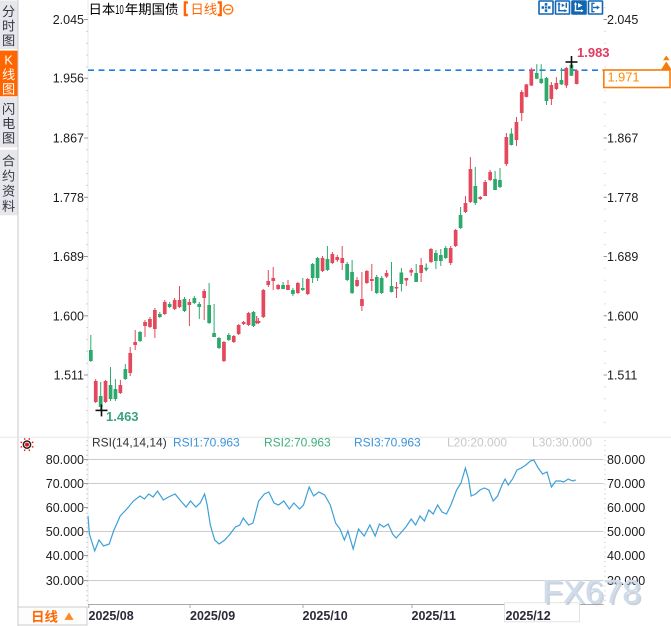  What do you see at coordinates (119, 9) in the screenshot?
I see `svg-text: 10` at bounding box center [119, 9].